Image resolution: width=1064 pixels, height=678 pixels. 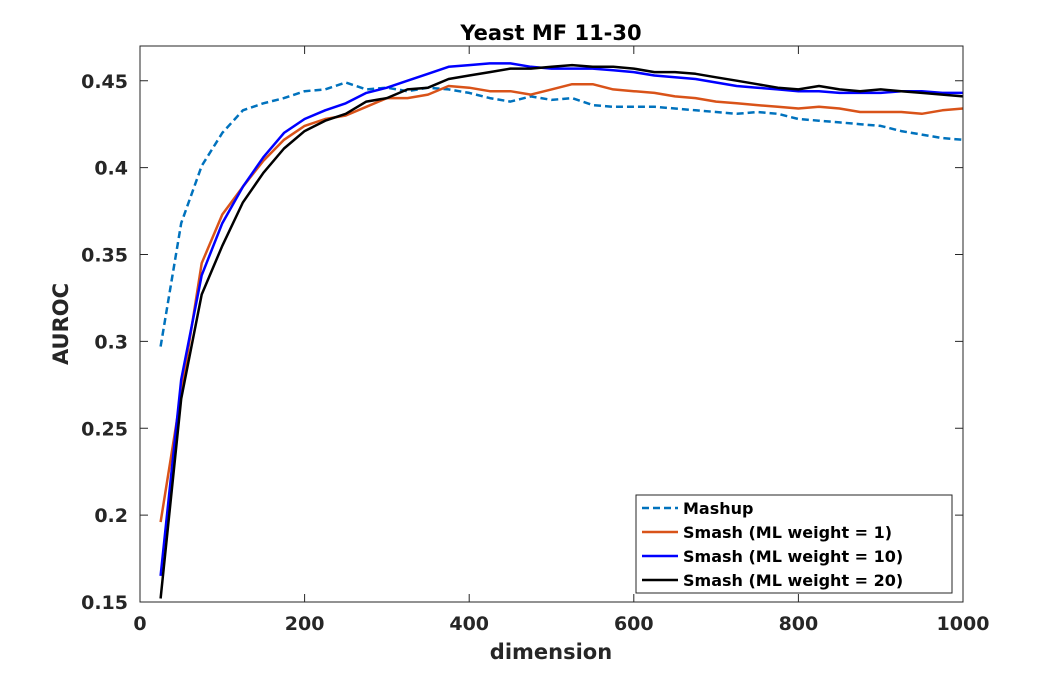 I want to click on x-tick-label: 1000, so click(x=963, y=624).